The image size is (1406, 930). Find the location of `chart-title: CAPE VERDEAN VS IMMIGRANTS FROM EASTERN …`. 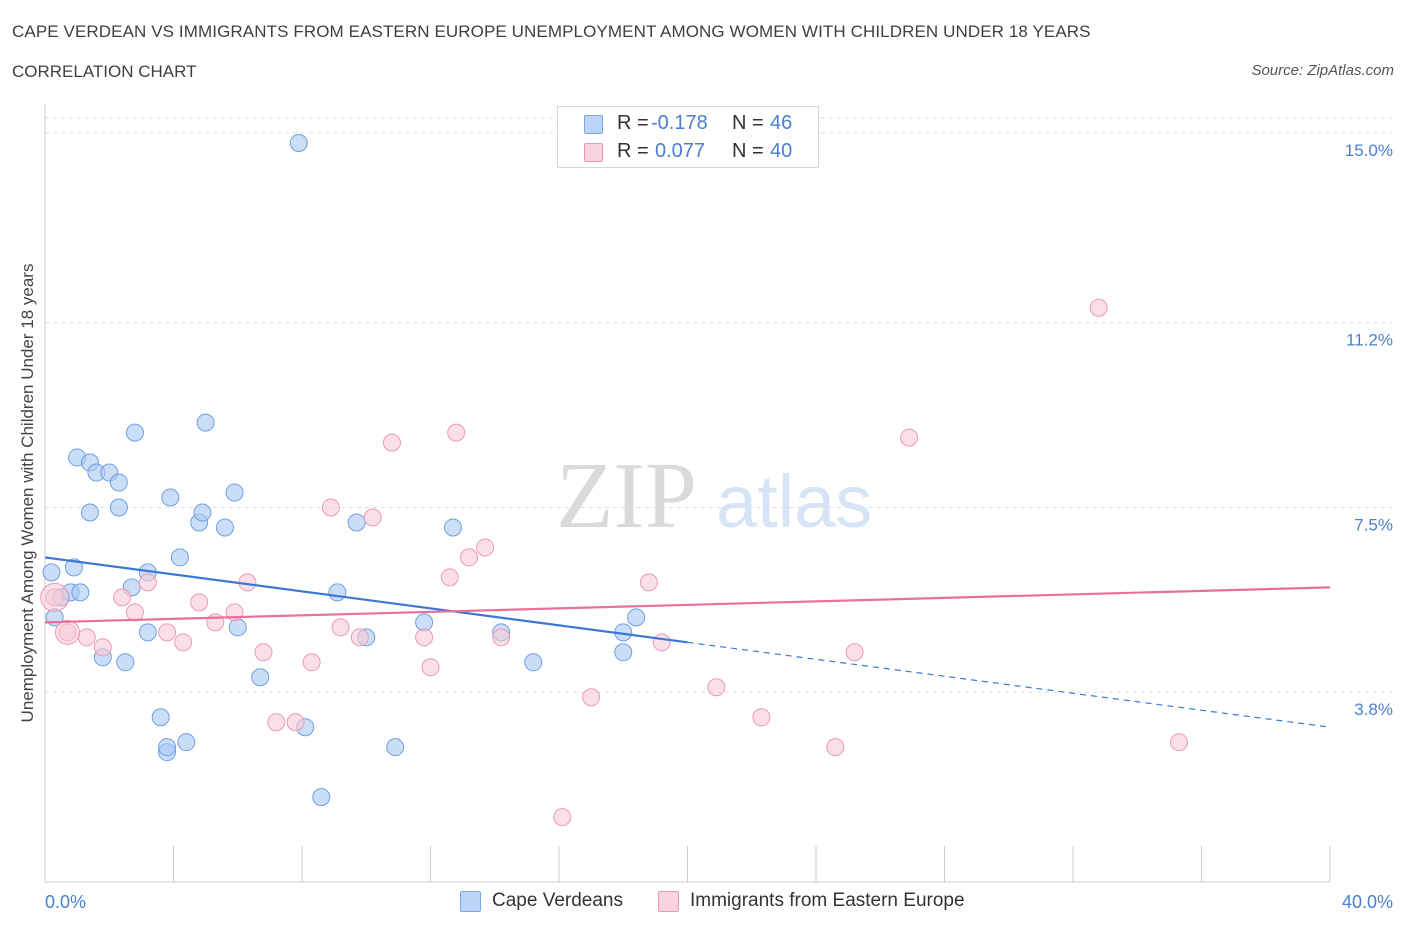

chart-title: CAPE VERDEAN VS IMMIGRANTS FROM EASTERN … is located at coordinates (551, 31).